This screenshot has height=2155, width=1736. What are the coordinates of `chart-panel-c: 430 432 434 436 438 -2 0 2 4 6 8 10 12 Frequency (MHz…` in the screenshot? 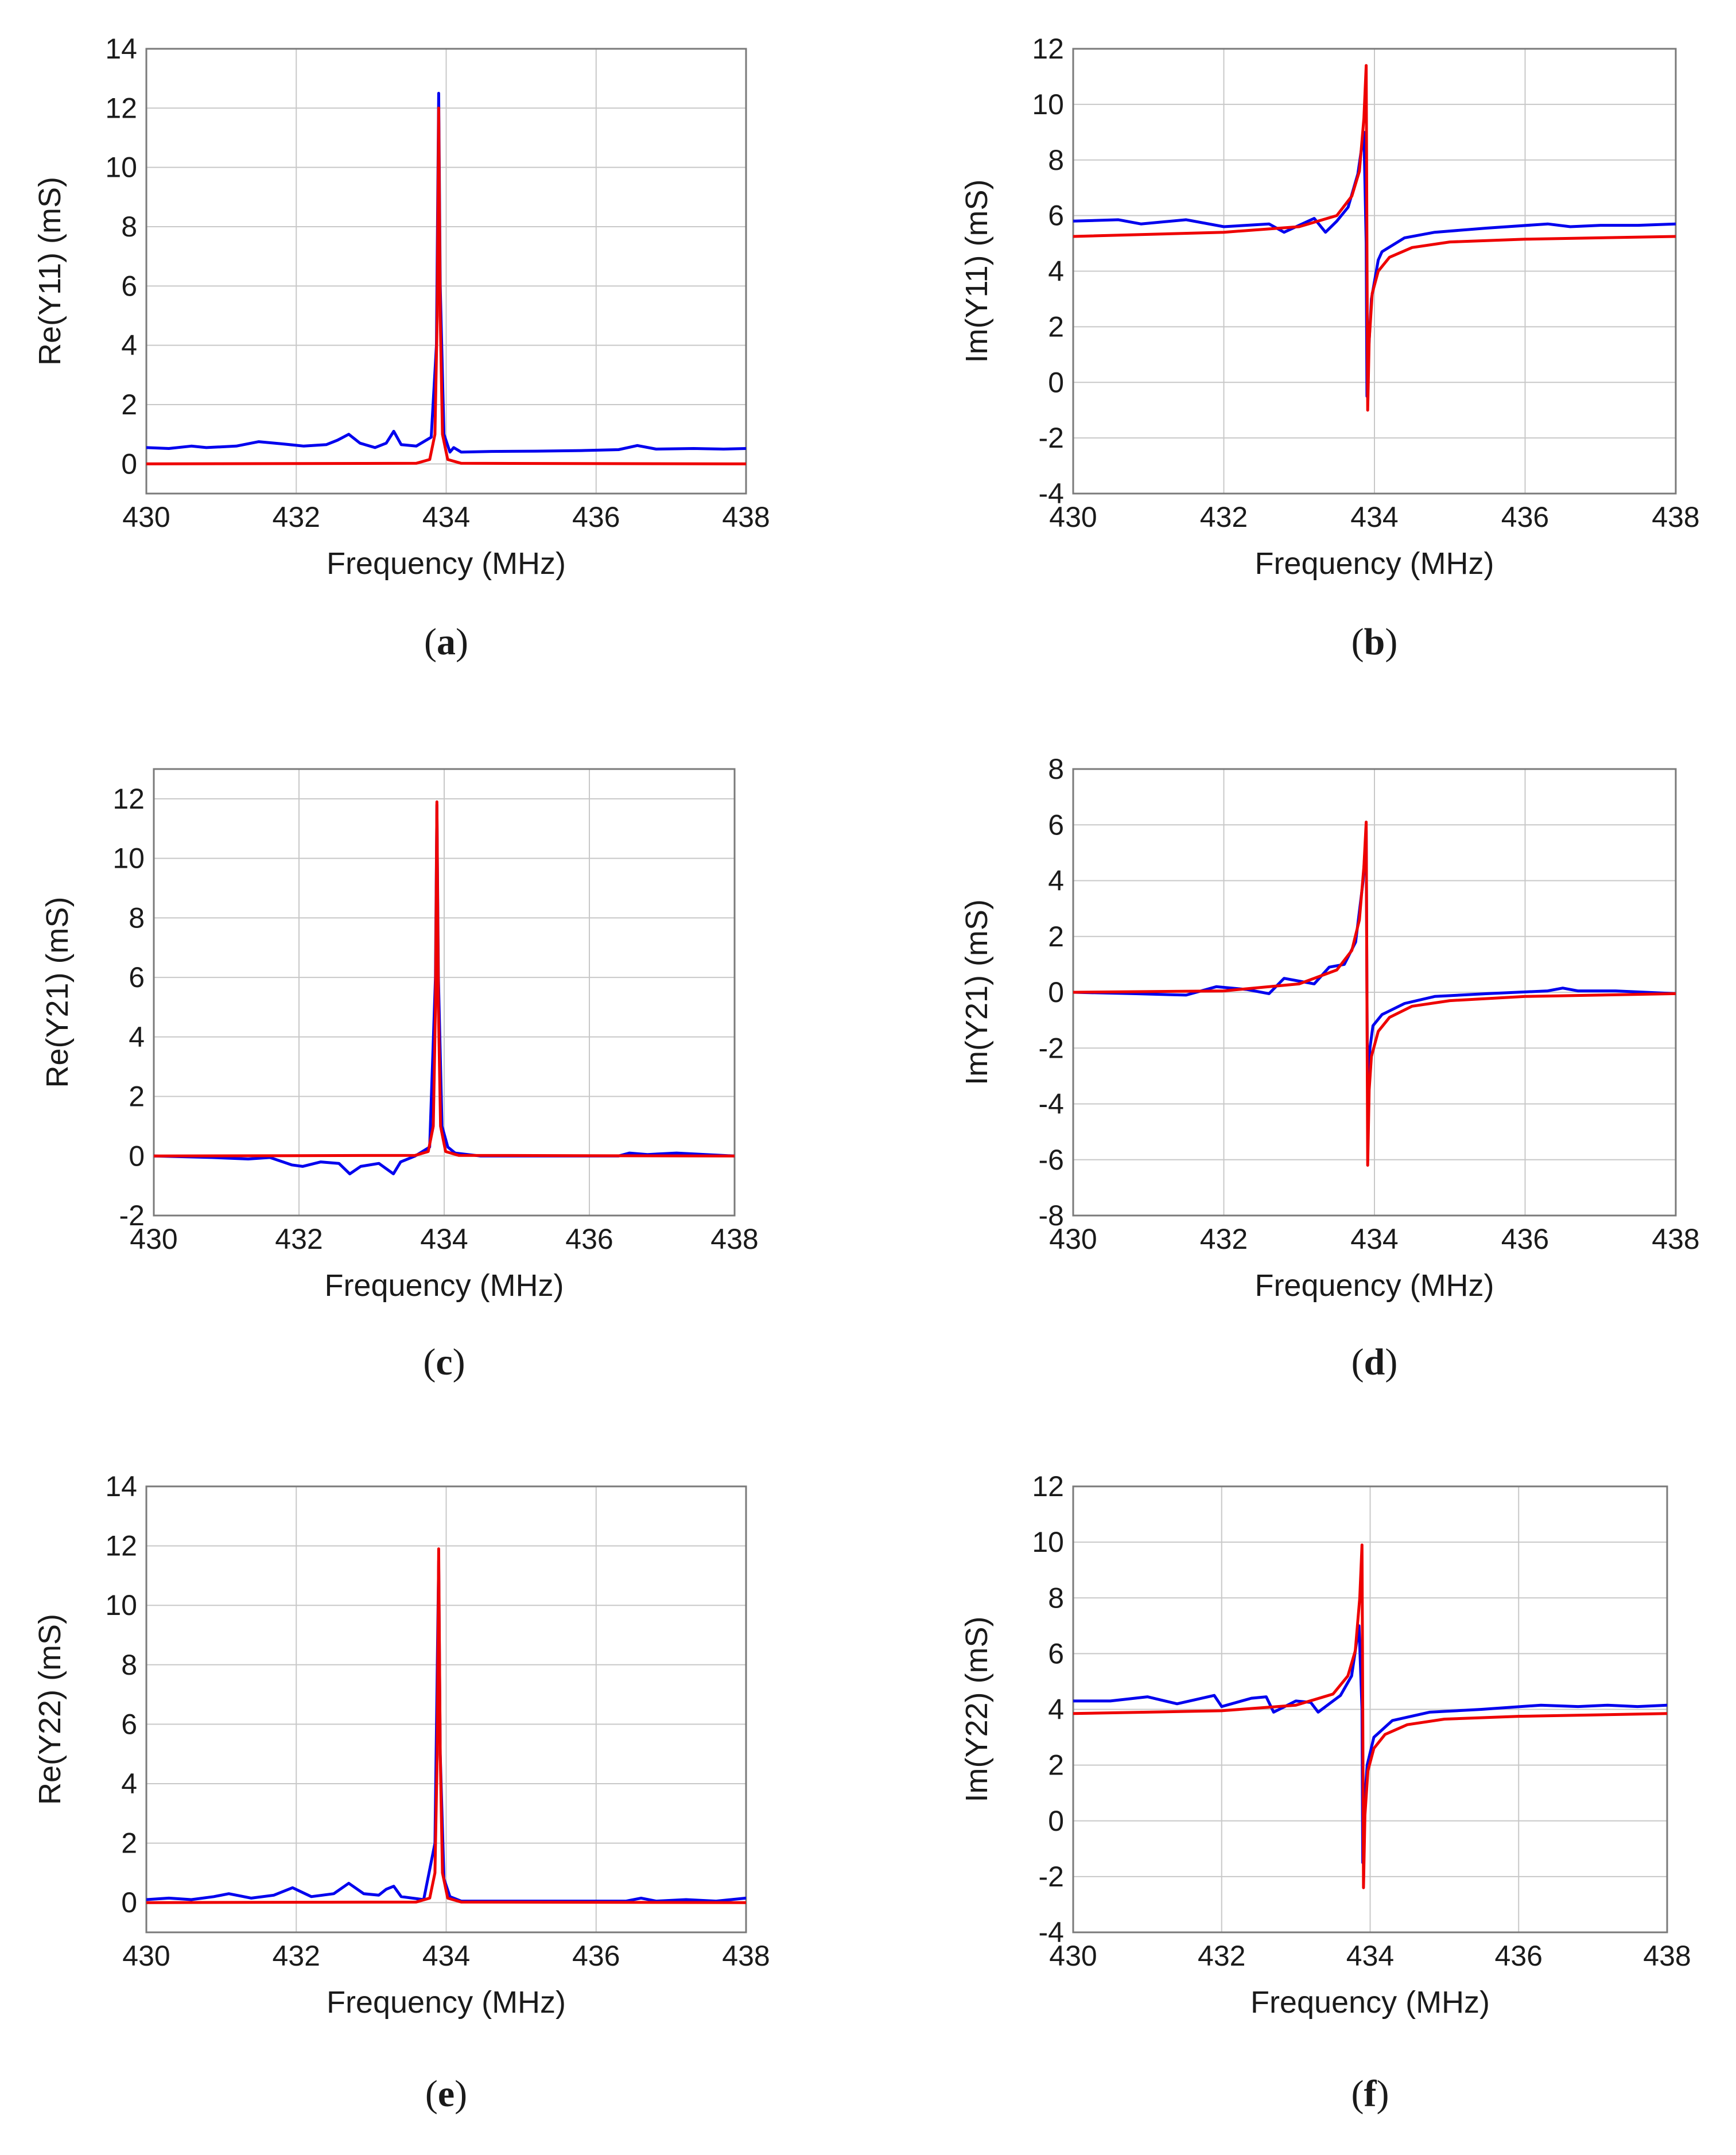 It's located at (399, 1075).